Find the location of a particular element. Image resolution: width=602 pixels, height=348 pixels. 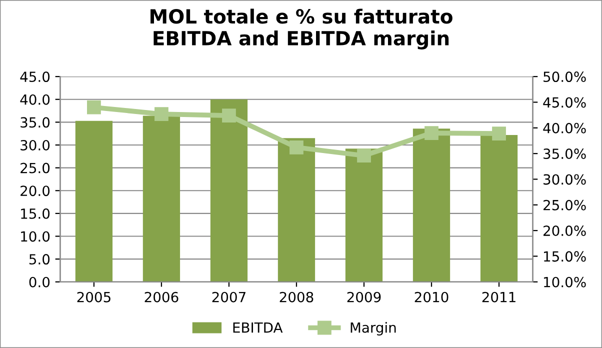

y-tick-label: 20.0 is located at coordinates (35, 191).